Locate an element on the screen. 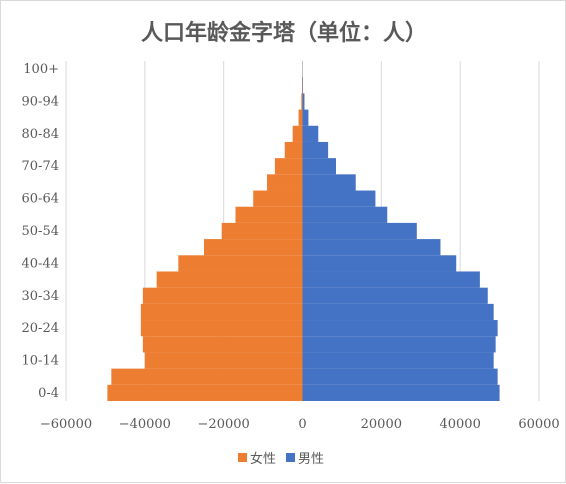 The width and height of the screenshot is (566, 484). y-tick-label: 10-14 is located at coordinates (40, 361).